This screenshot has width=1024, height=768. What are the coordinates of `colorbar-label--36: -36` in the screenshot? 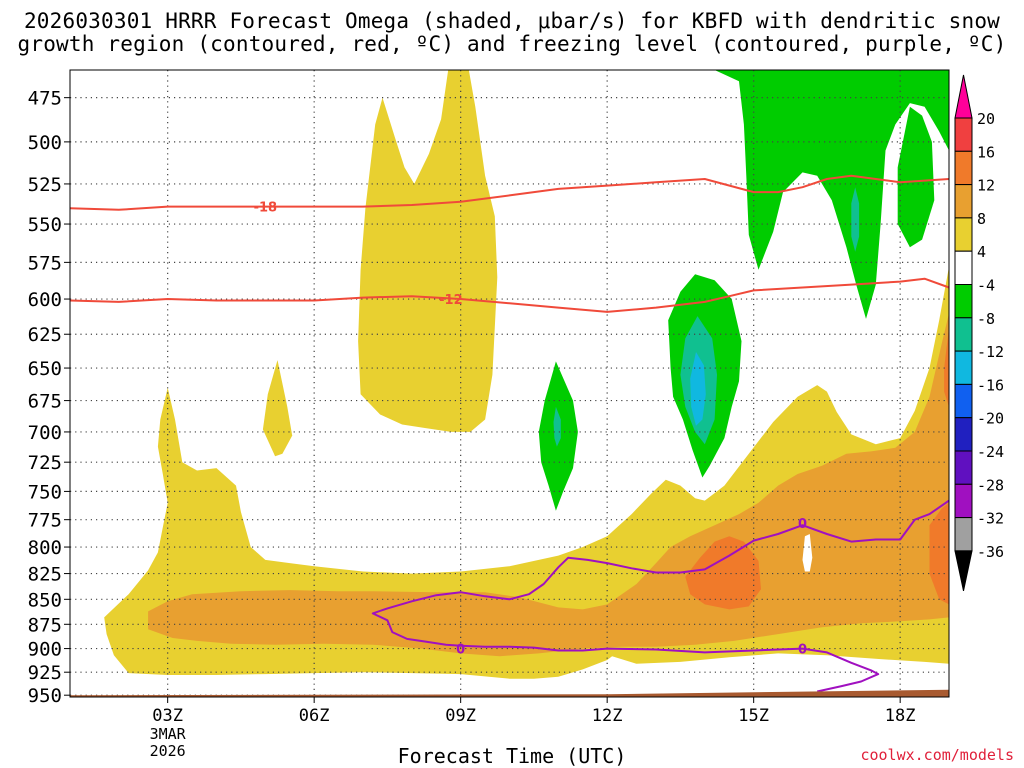 It's located at (990, 552).